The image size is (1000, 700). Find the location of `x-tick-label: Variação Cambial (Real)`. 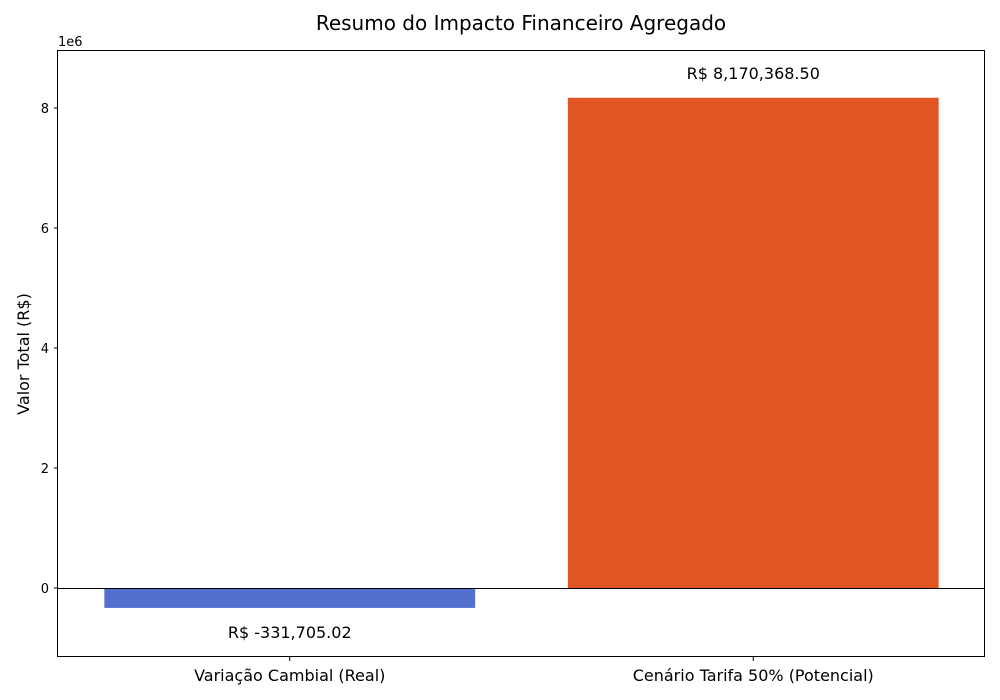

x-tick-label: Variação Cambial (Real) is located at coordinates (289, 675).